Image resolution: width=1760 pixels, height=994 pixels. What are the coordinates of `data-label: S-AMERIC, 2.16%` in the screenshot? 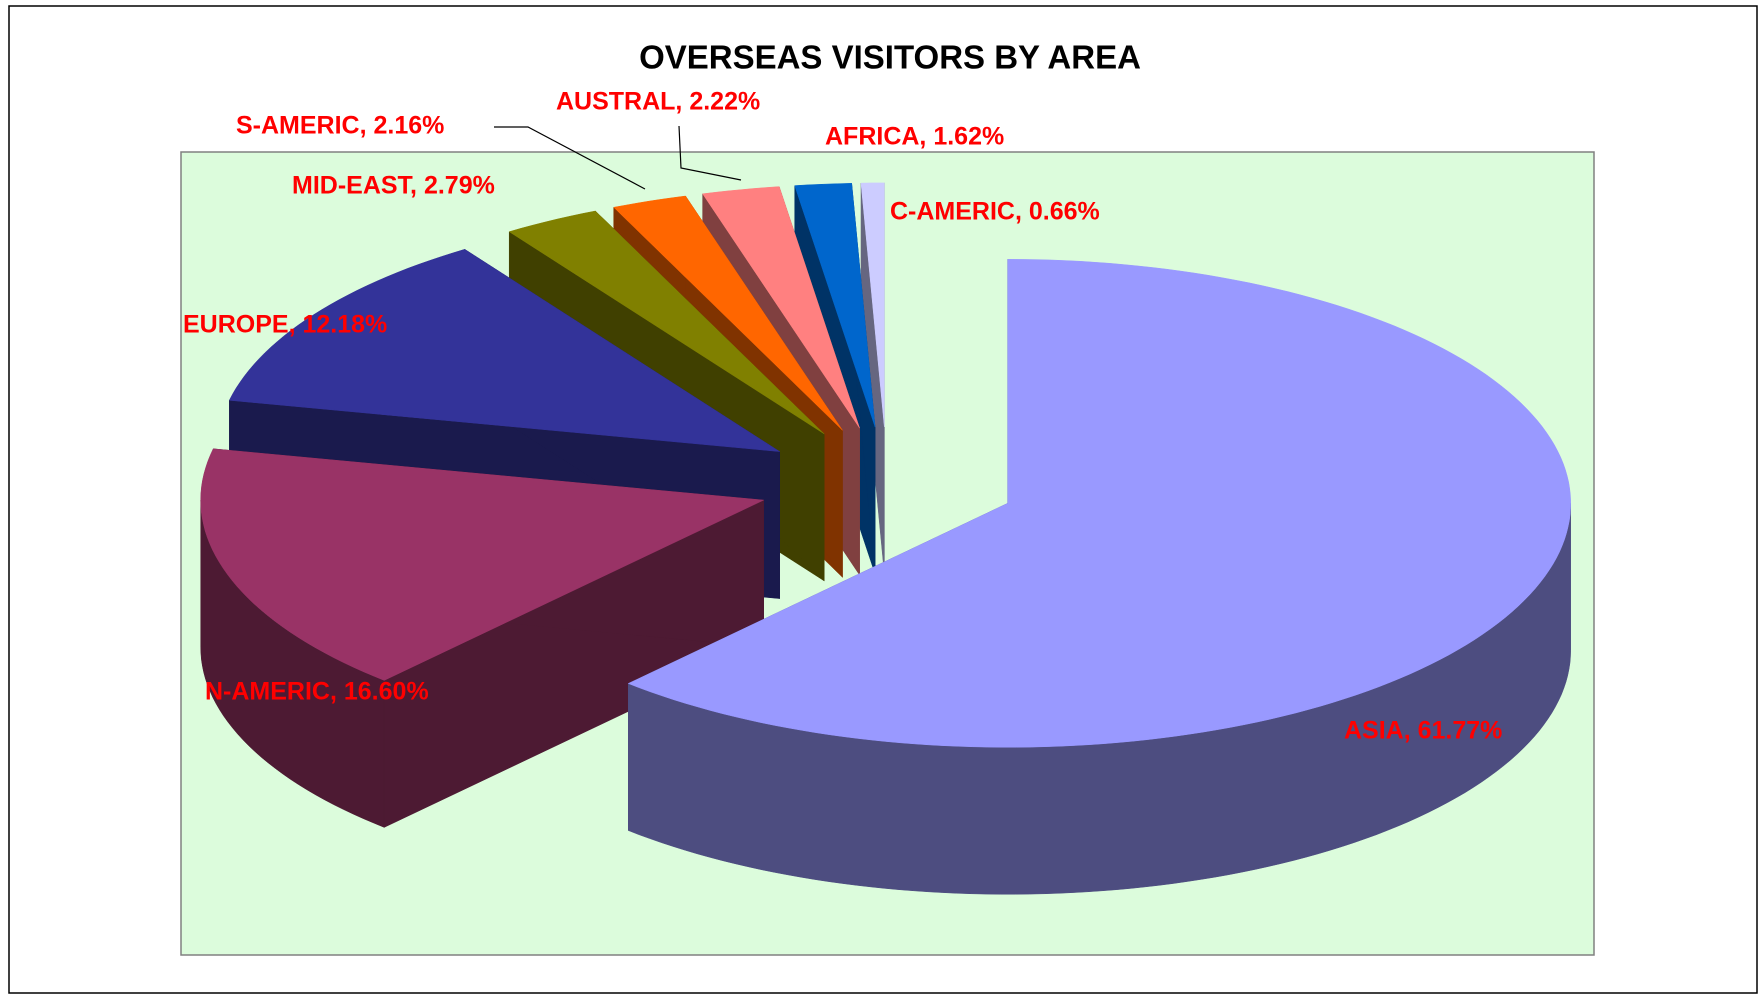 It's located at (340, 126).